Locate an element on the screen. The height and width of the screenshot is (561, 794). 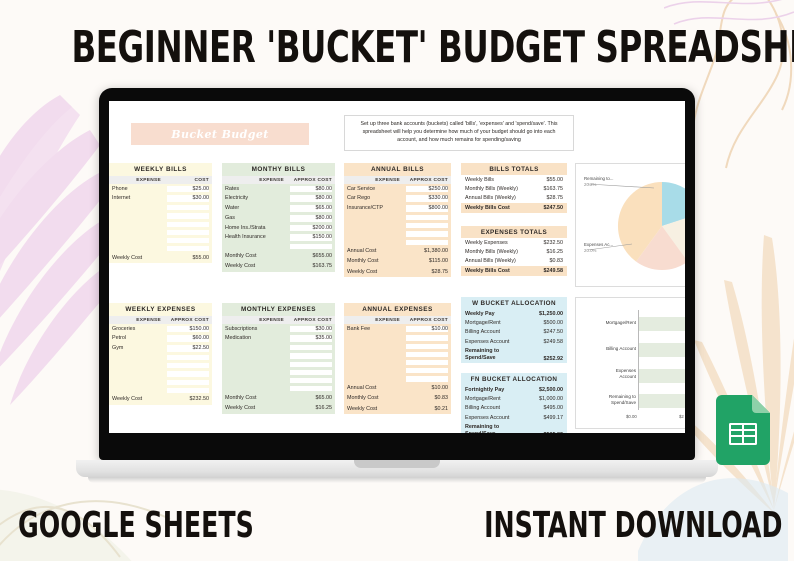
table-row: Electricity $80.00 is located at coordinates (278, 199).